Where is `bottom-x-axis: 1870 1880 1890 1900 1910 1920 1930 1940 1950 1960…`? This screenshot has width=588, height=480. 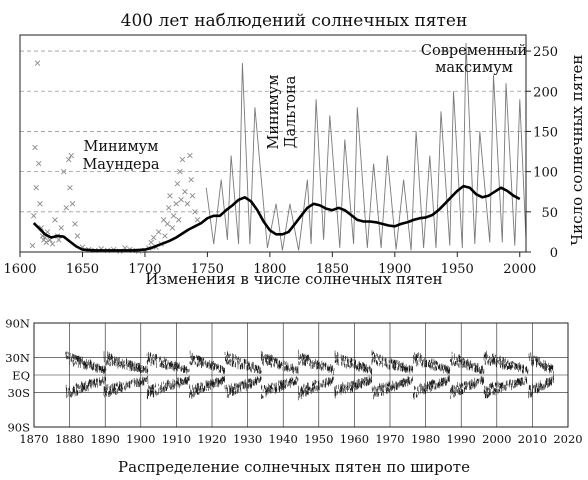
bottom-x-axis: 1870 1880 1890 1900 1910 1920 1930 1940 1950 1960… is located at coordinates (300, 439).